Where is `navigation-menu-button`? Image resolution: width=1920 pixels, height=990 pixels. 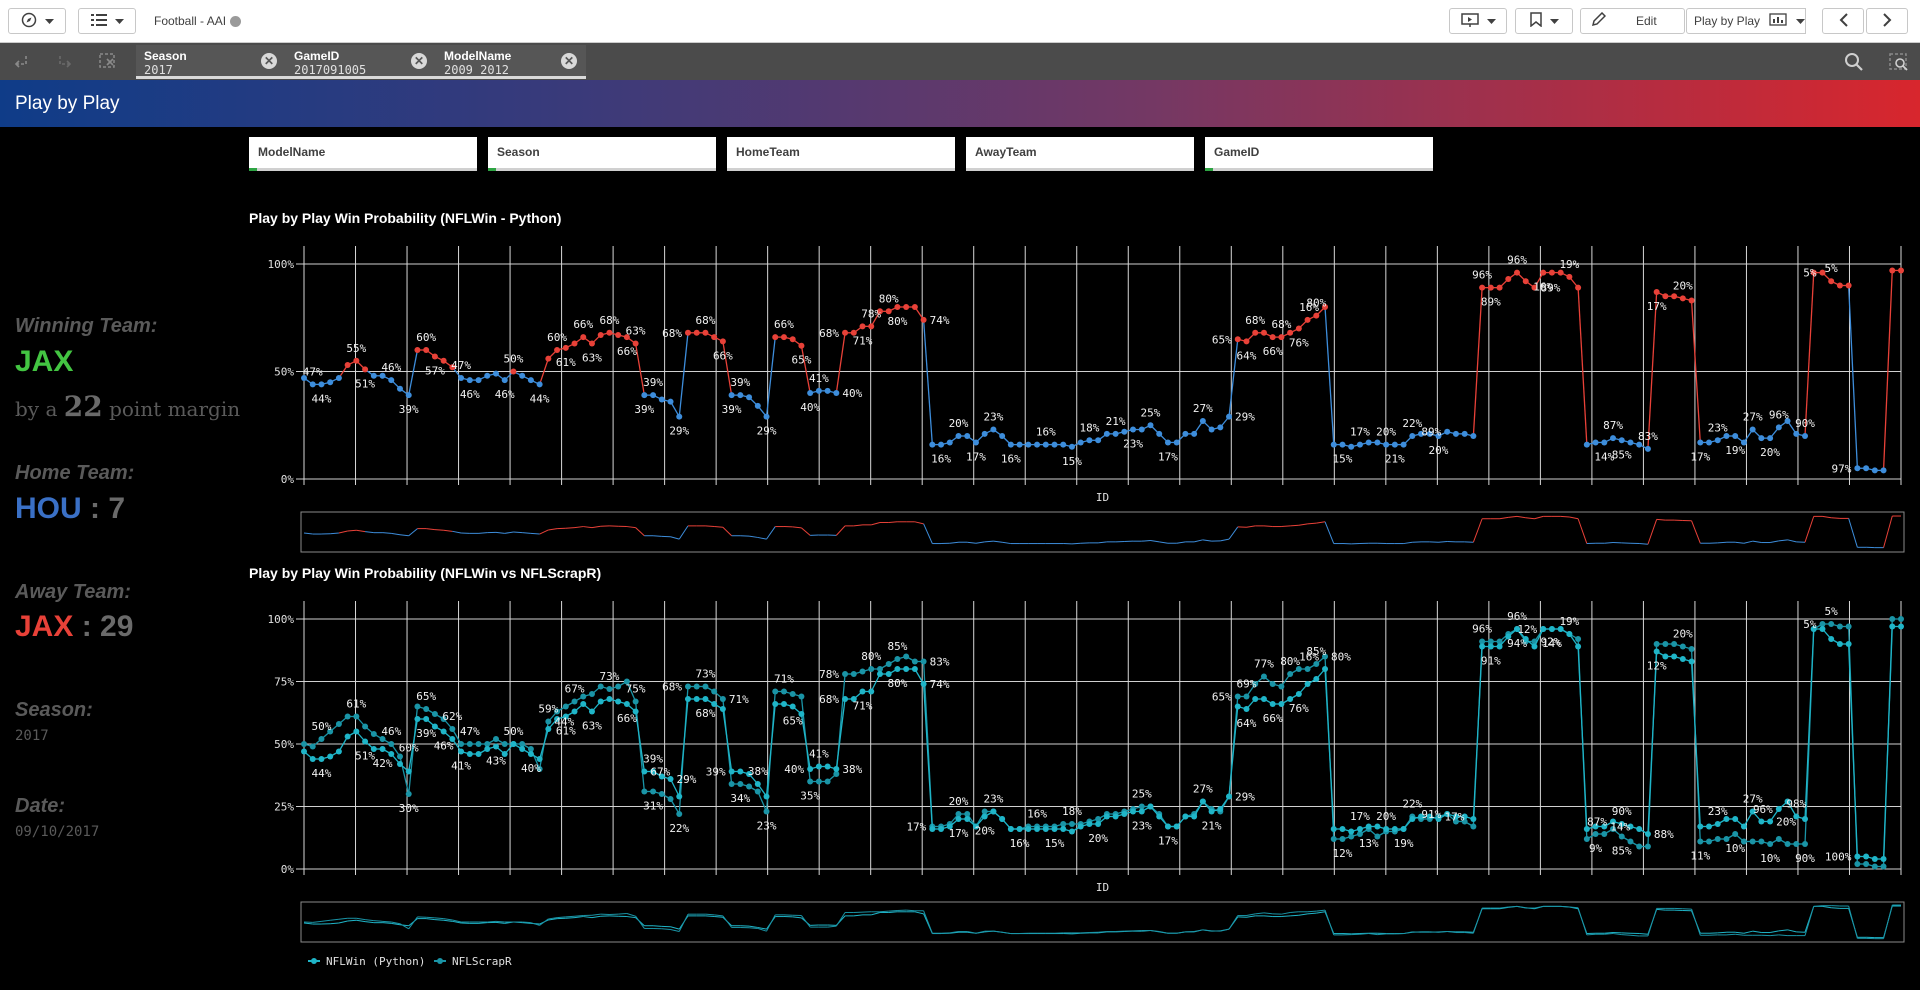 navigation-menu-button is located at coordinates (37, 21).